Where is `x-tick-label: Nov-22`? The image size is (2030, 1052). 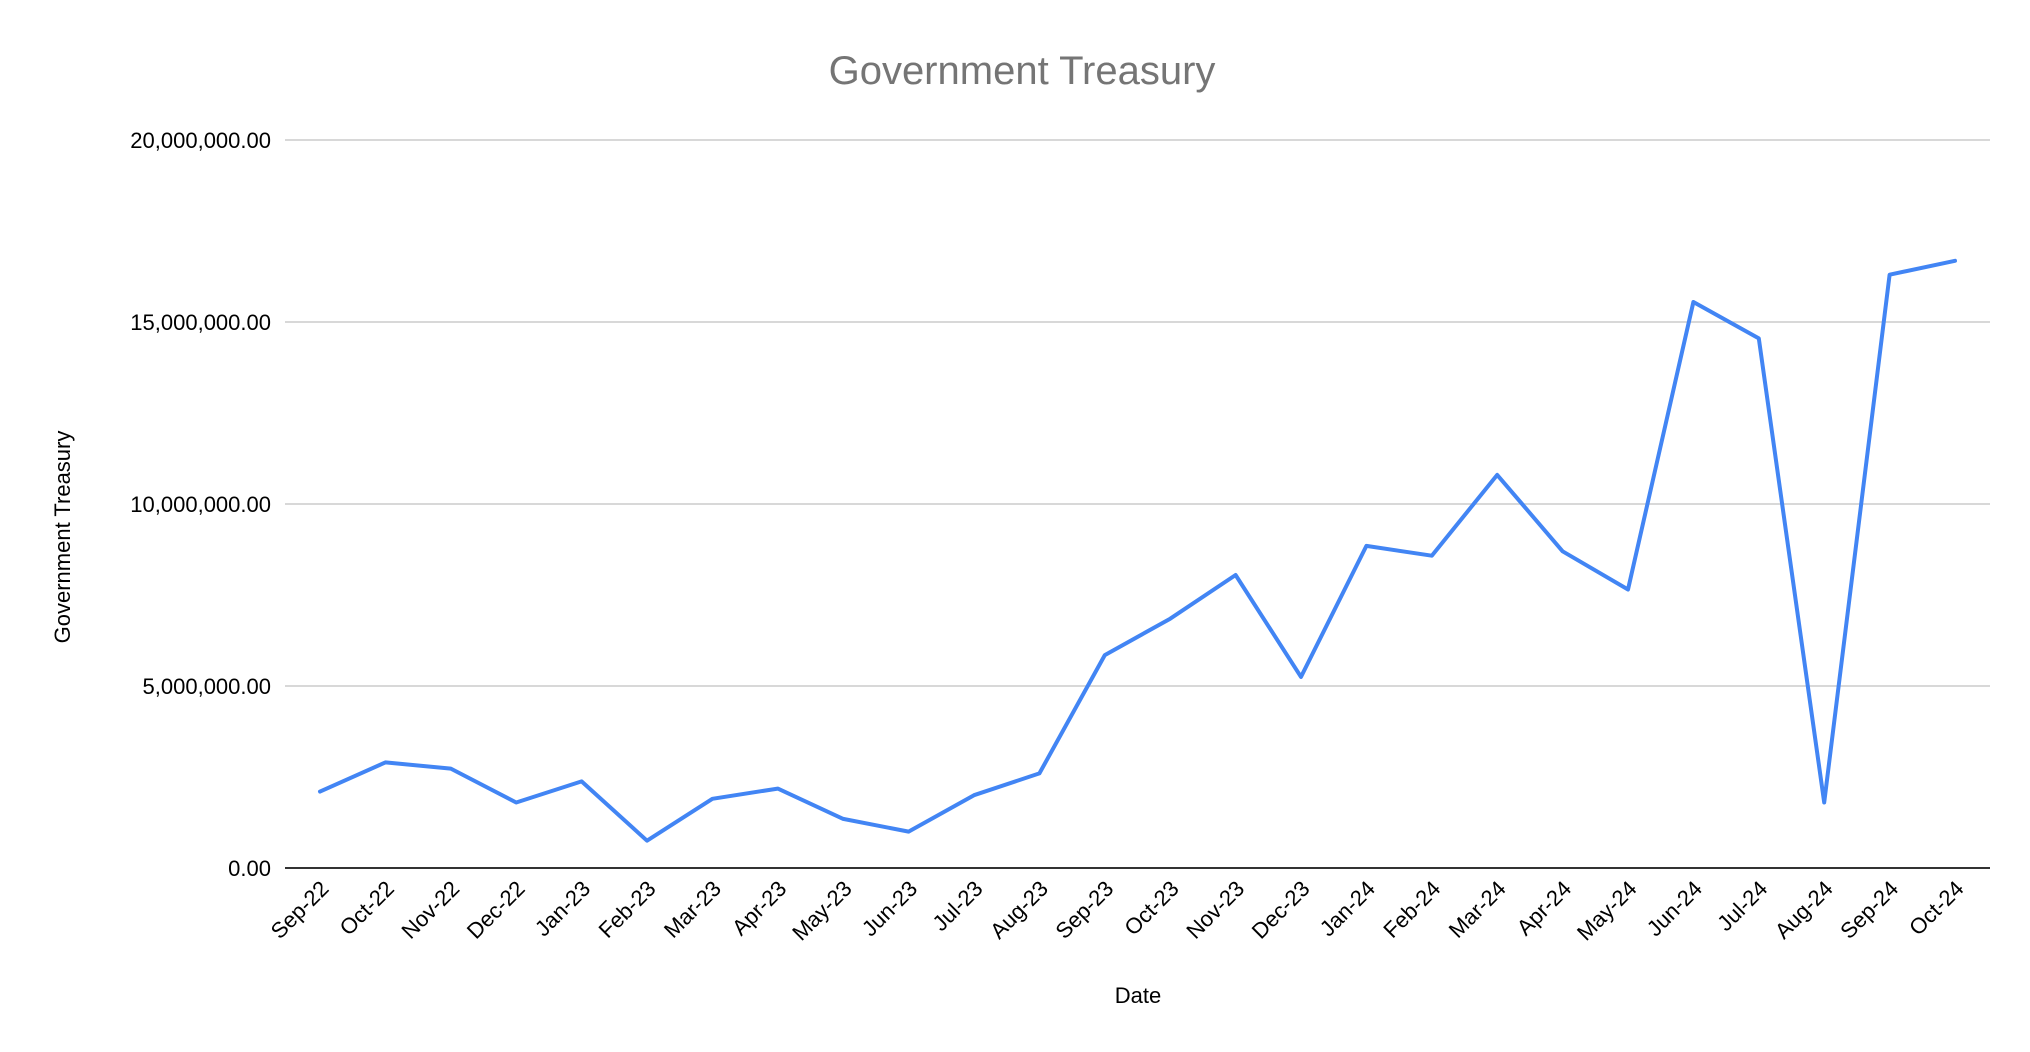
x-tick-label: Nov-22 is located at coordinates (431, 910).